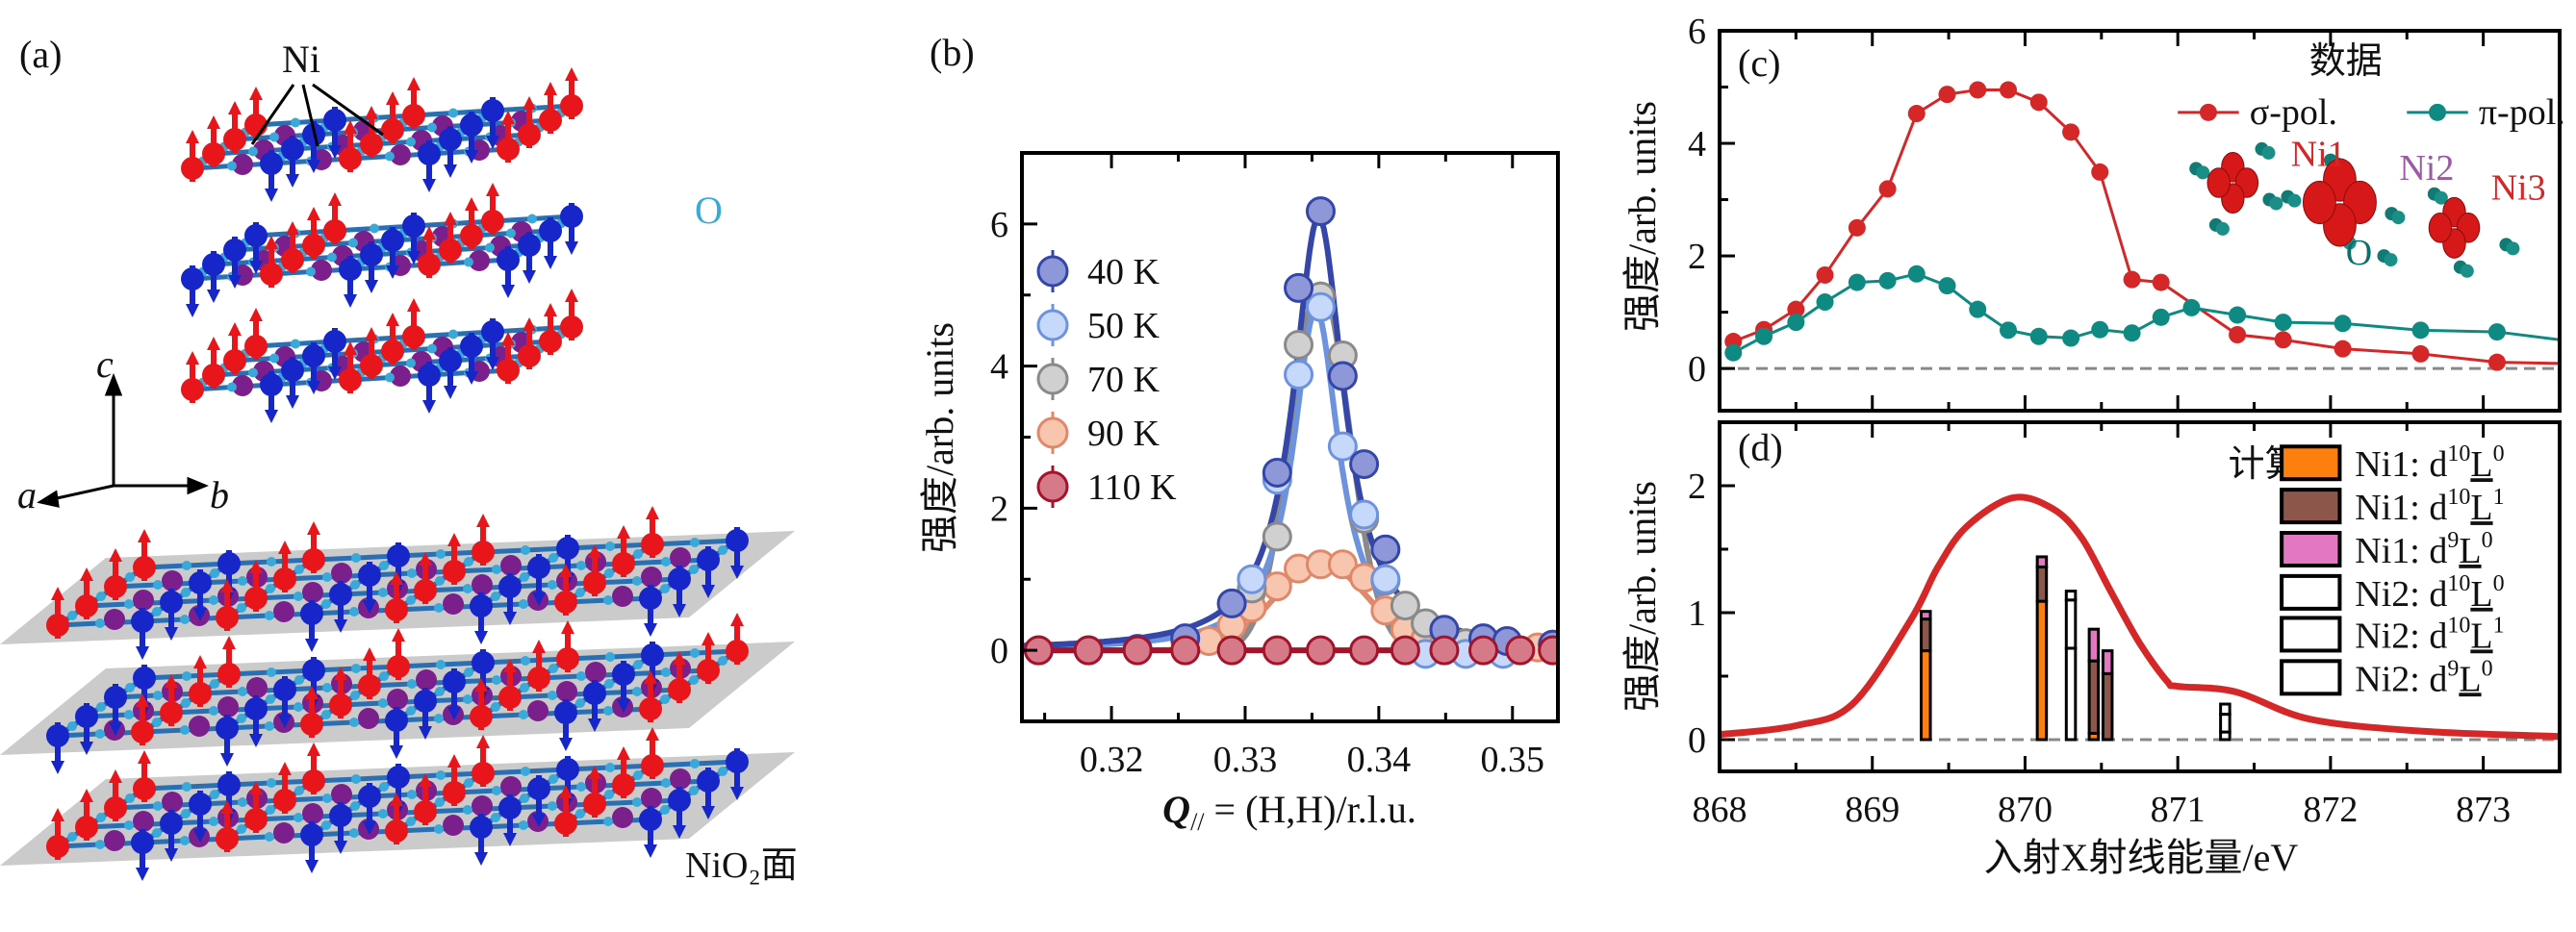 This screenshot has width=2576, height=932. I want to click on legend-site: Ni2, so click(2382, 594).